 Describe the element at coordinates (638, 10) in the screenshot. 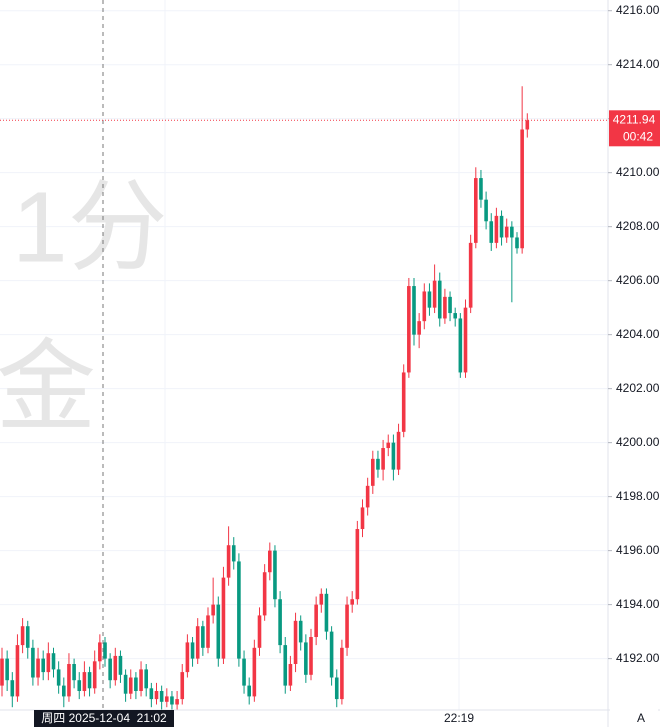

I see `y-tick-label: 4216.00` at that location.